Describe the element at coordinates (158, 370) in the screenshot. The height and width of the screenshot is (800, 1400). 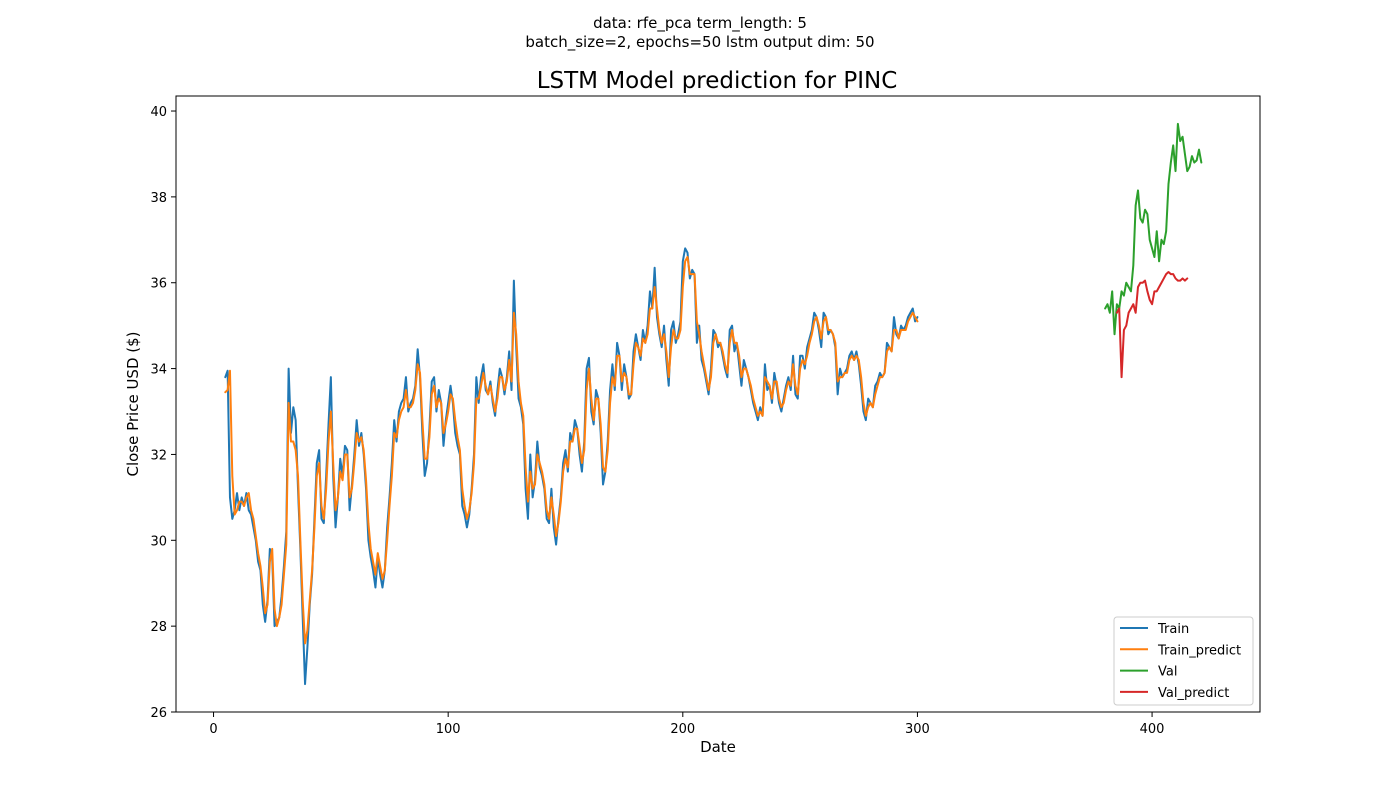
I see `y-tick-label-4: 34` at that location.